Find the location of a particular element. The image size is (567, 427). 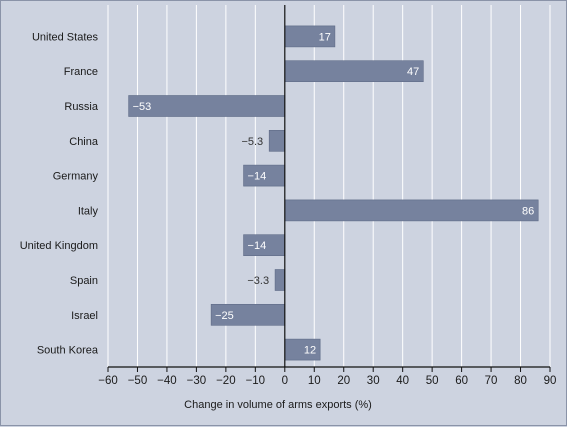

x-axis-label: Change in volume of arms exports (%) is located at coordinates (278, 405).